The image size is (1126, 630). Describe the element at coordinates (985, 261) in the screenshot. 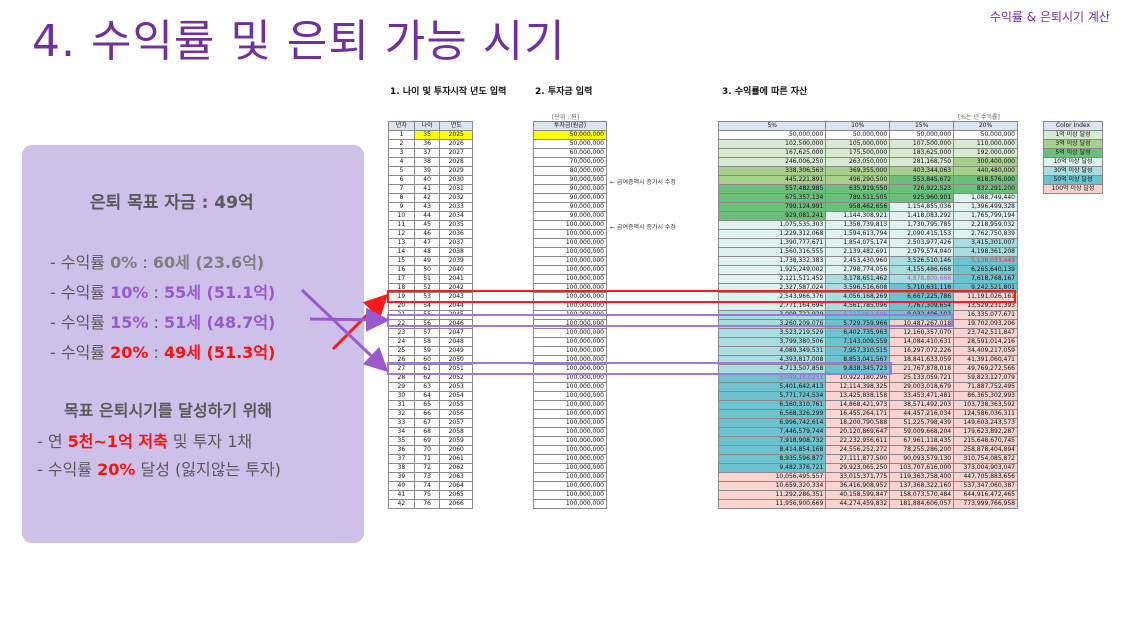

I see `cell-asset-20: 5,138,033,449` at that location.